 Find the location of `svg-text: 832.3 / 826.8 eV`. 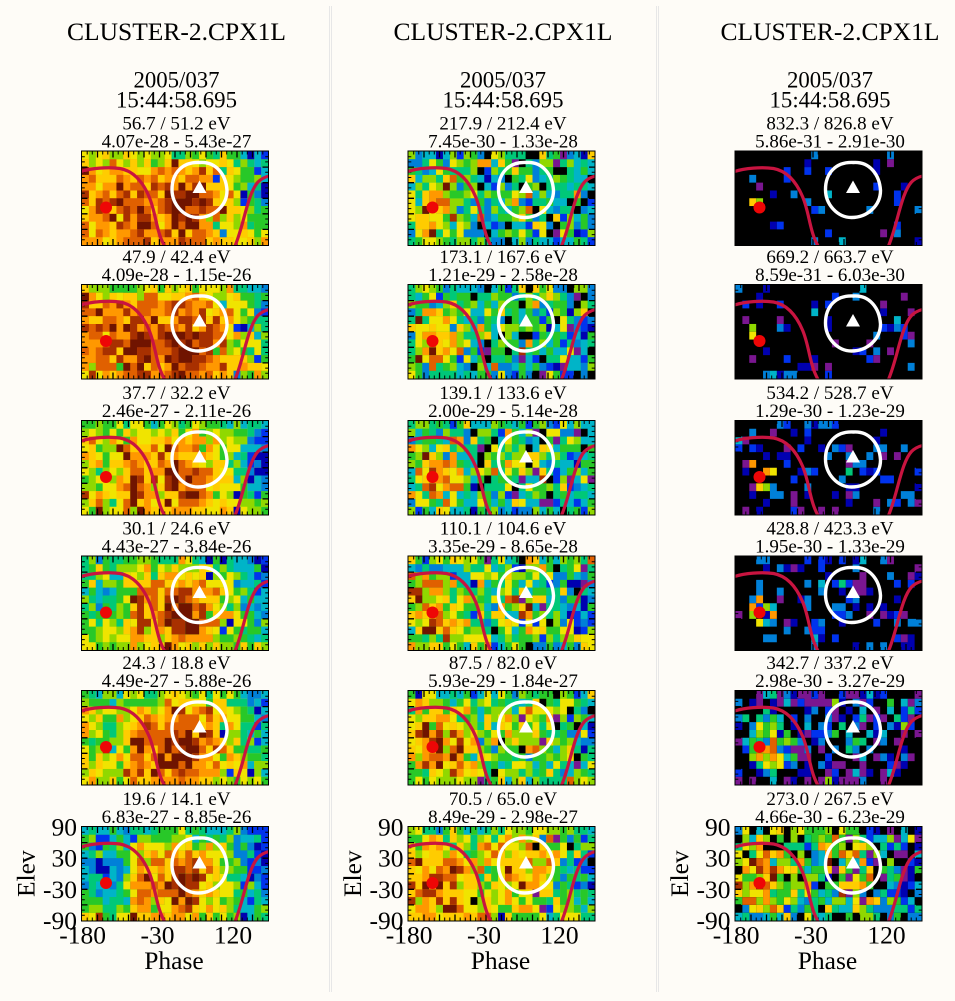

svg-text: 832.3 / 826.8 eV is located at coordinates (829, 124).